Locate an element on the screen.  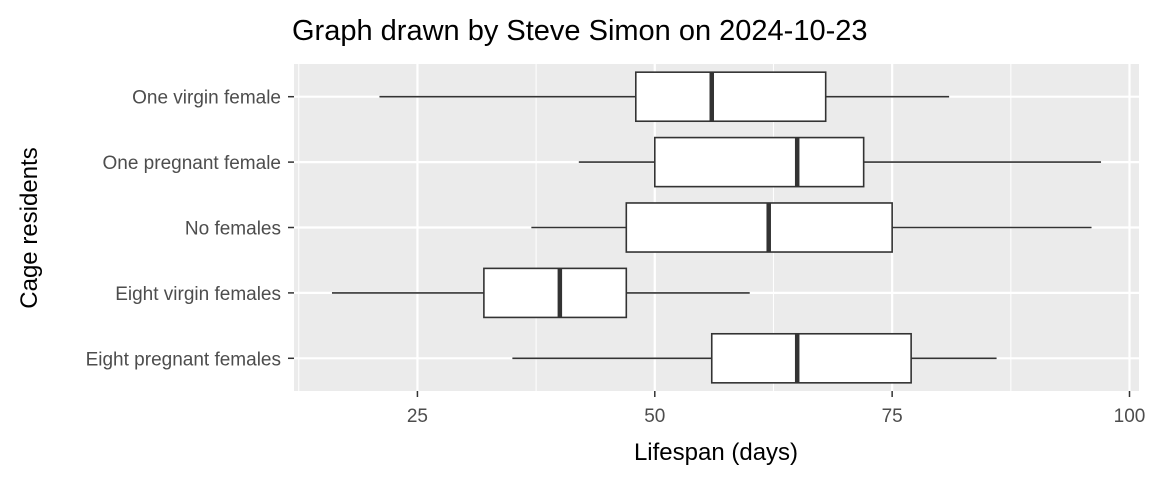
x-axis-title: Lifespan (days) is located at coordinates (716, 452).